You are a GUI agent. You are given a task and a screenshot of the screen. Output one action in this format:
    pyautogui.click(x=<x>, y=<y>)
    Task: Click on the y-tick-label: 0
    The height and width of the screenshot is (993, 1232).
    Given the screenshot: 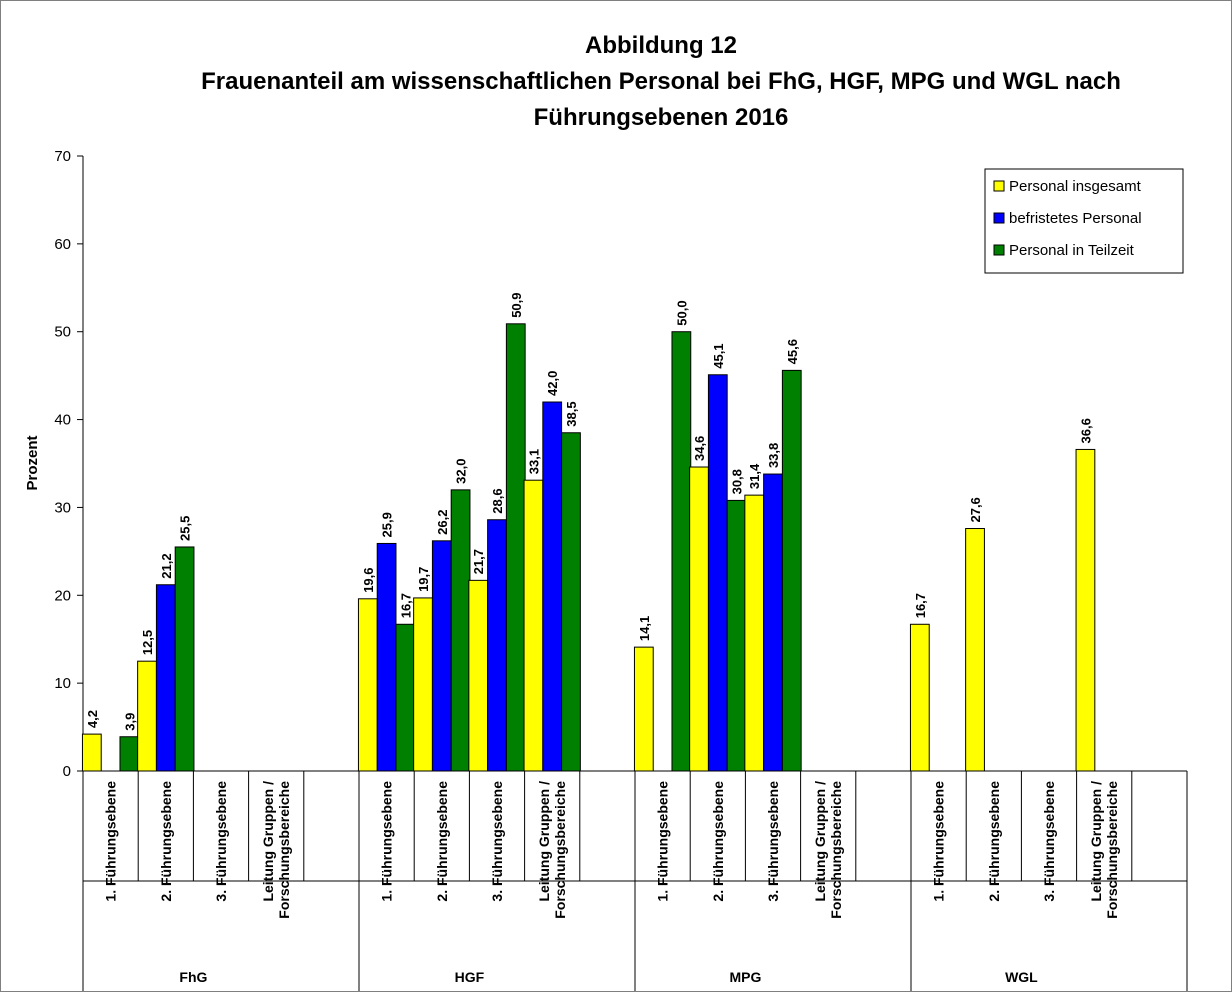 What is the action you would take?
    pyautogui.click(x=67, y=771)
    